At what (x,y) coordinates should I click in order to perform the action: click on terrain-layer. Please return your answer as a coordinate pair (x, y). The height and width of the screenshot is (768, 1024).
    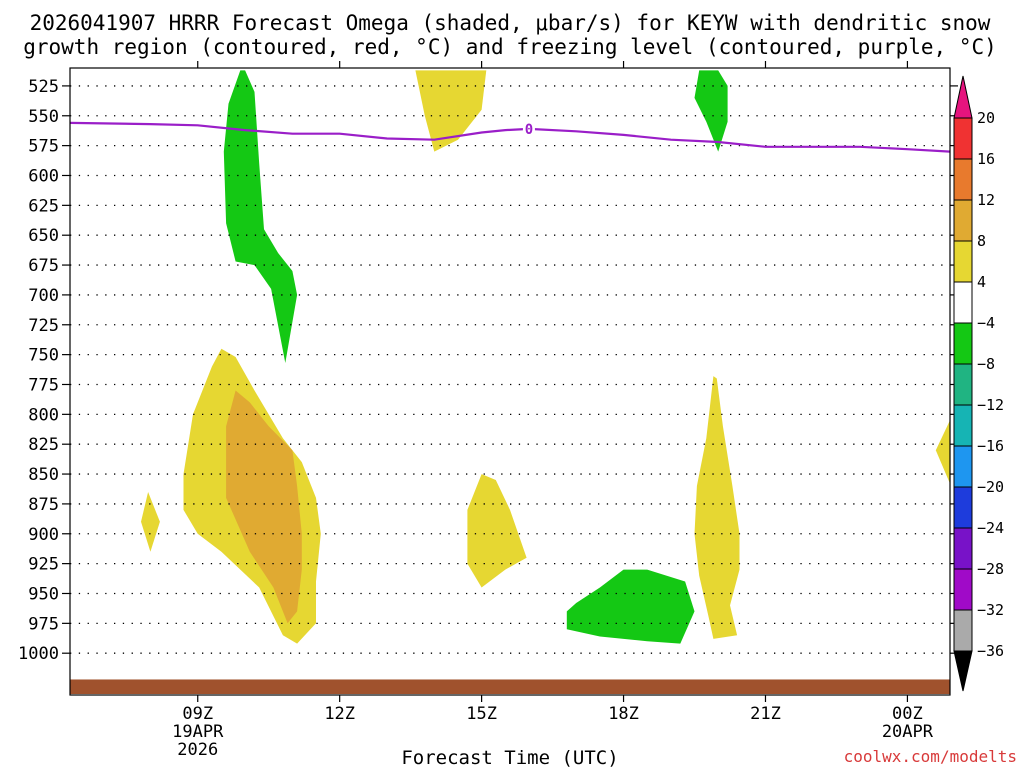
    Looking at the image, I should click on (510, 686).